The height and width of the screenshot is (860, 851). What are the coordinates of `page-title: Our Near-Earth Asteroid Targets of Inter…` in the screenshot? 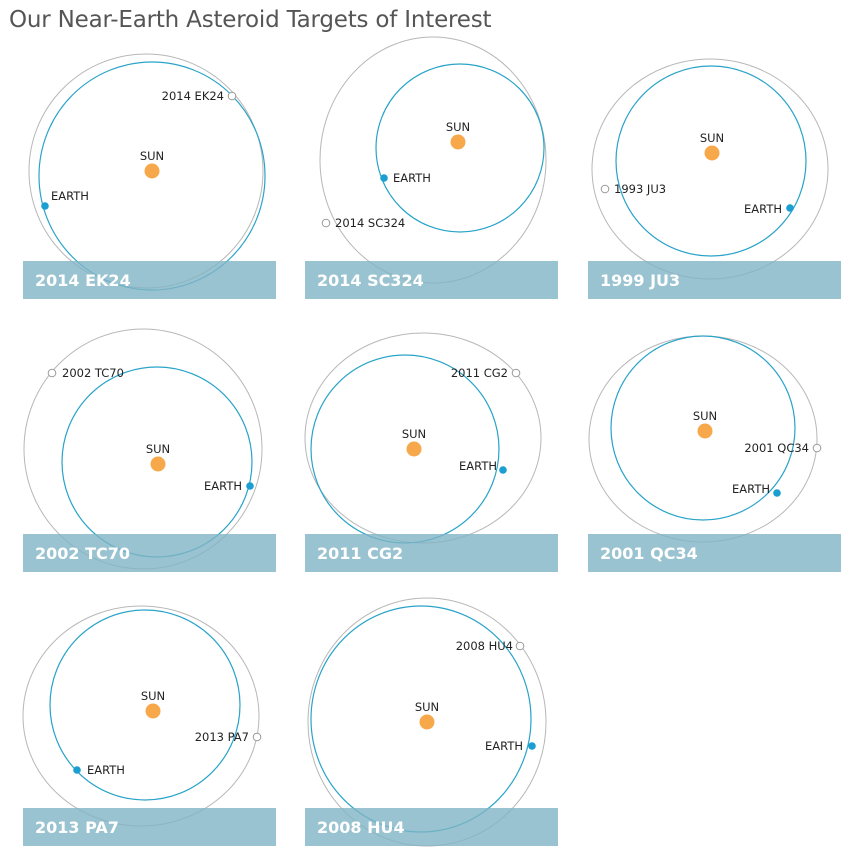 It's located at (250, 20).